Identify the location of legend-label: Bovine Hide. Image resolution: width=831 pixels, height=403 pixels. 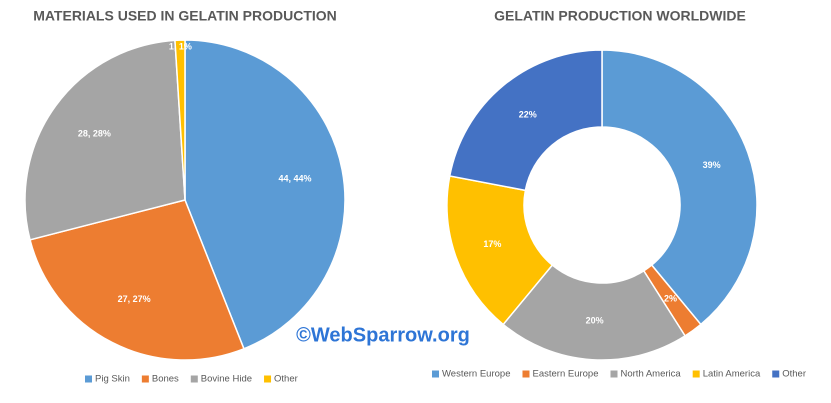
(226, 379).